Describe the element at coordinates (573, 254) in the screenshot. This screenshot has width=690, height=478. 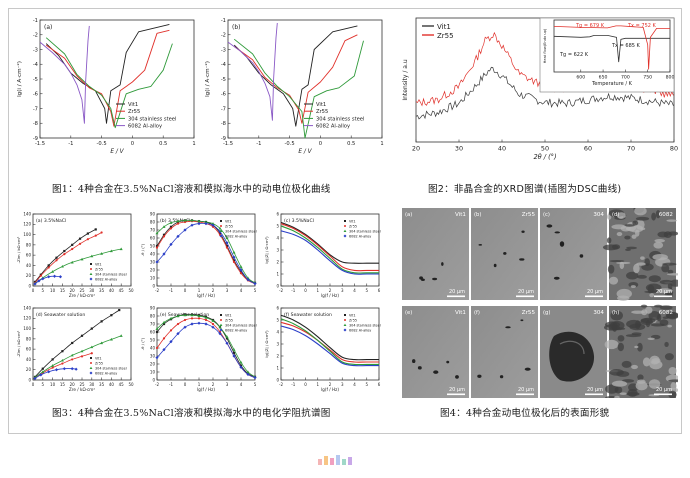
I see `sem-background` at that location.